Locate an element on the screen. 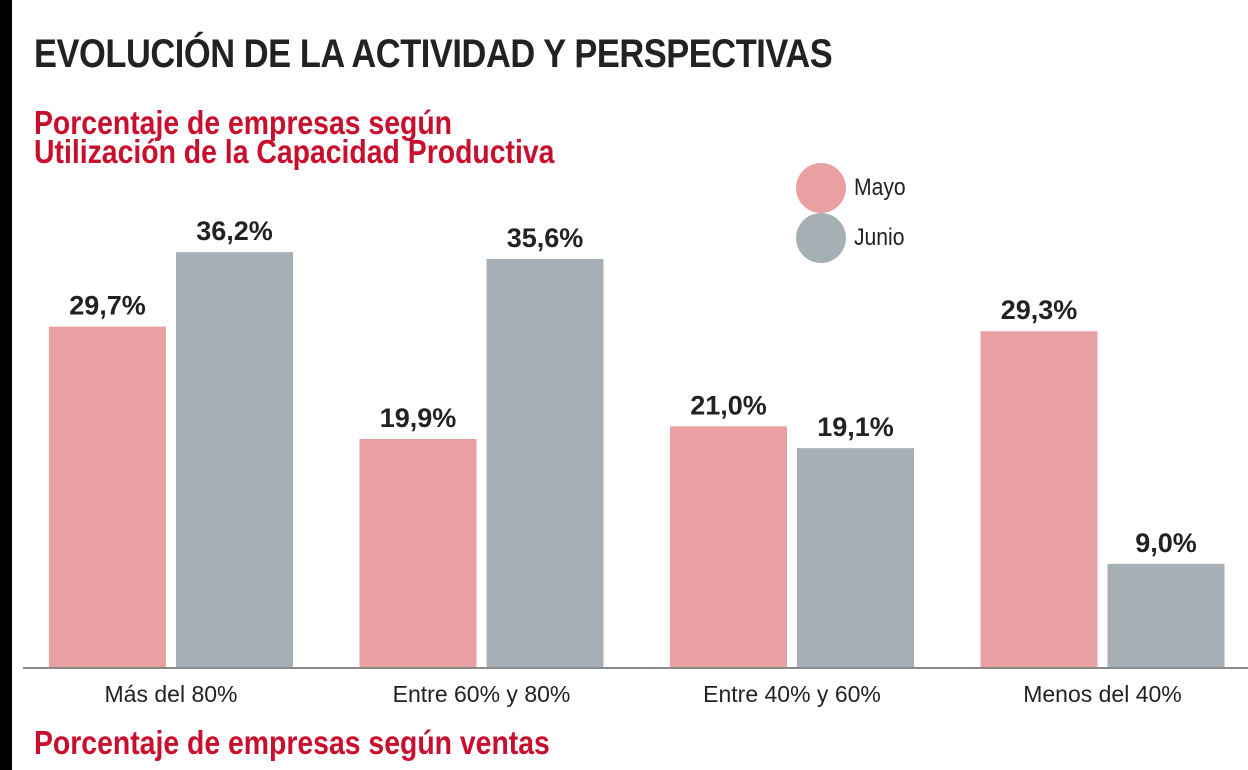  chart-subtitle-line2: Utilización de la Capacidad Productiva is located at coordinates (294, 151).